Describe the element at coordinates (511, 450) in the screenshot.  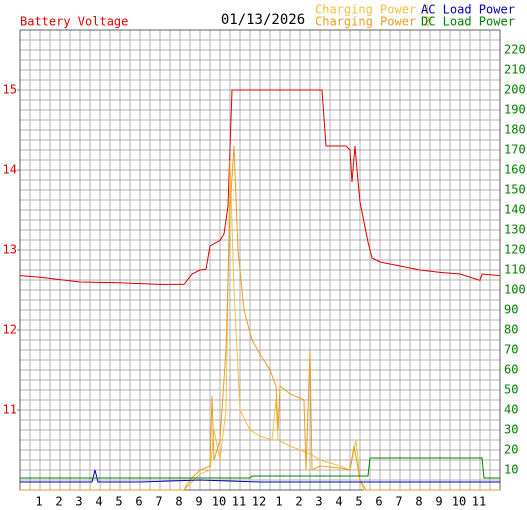
I see `y2-tick-label: 20` at that location.